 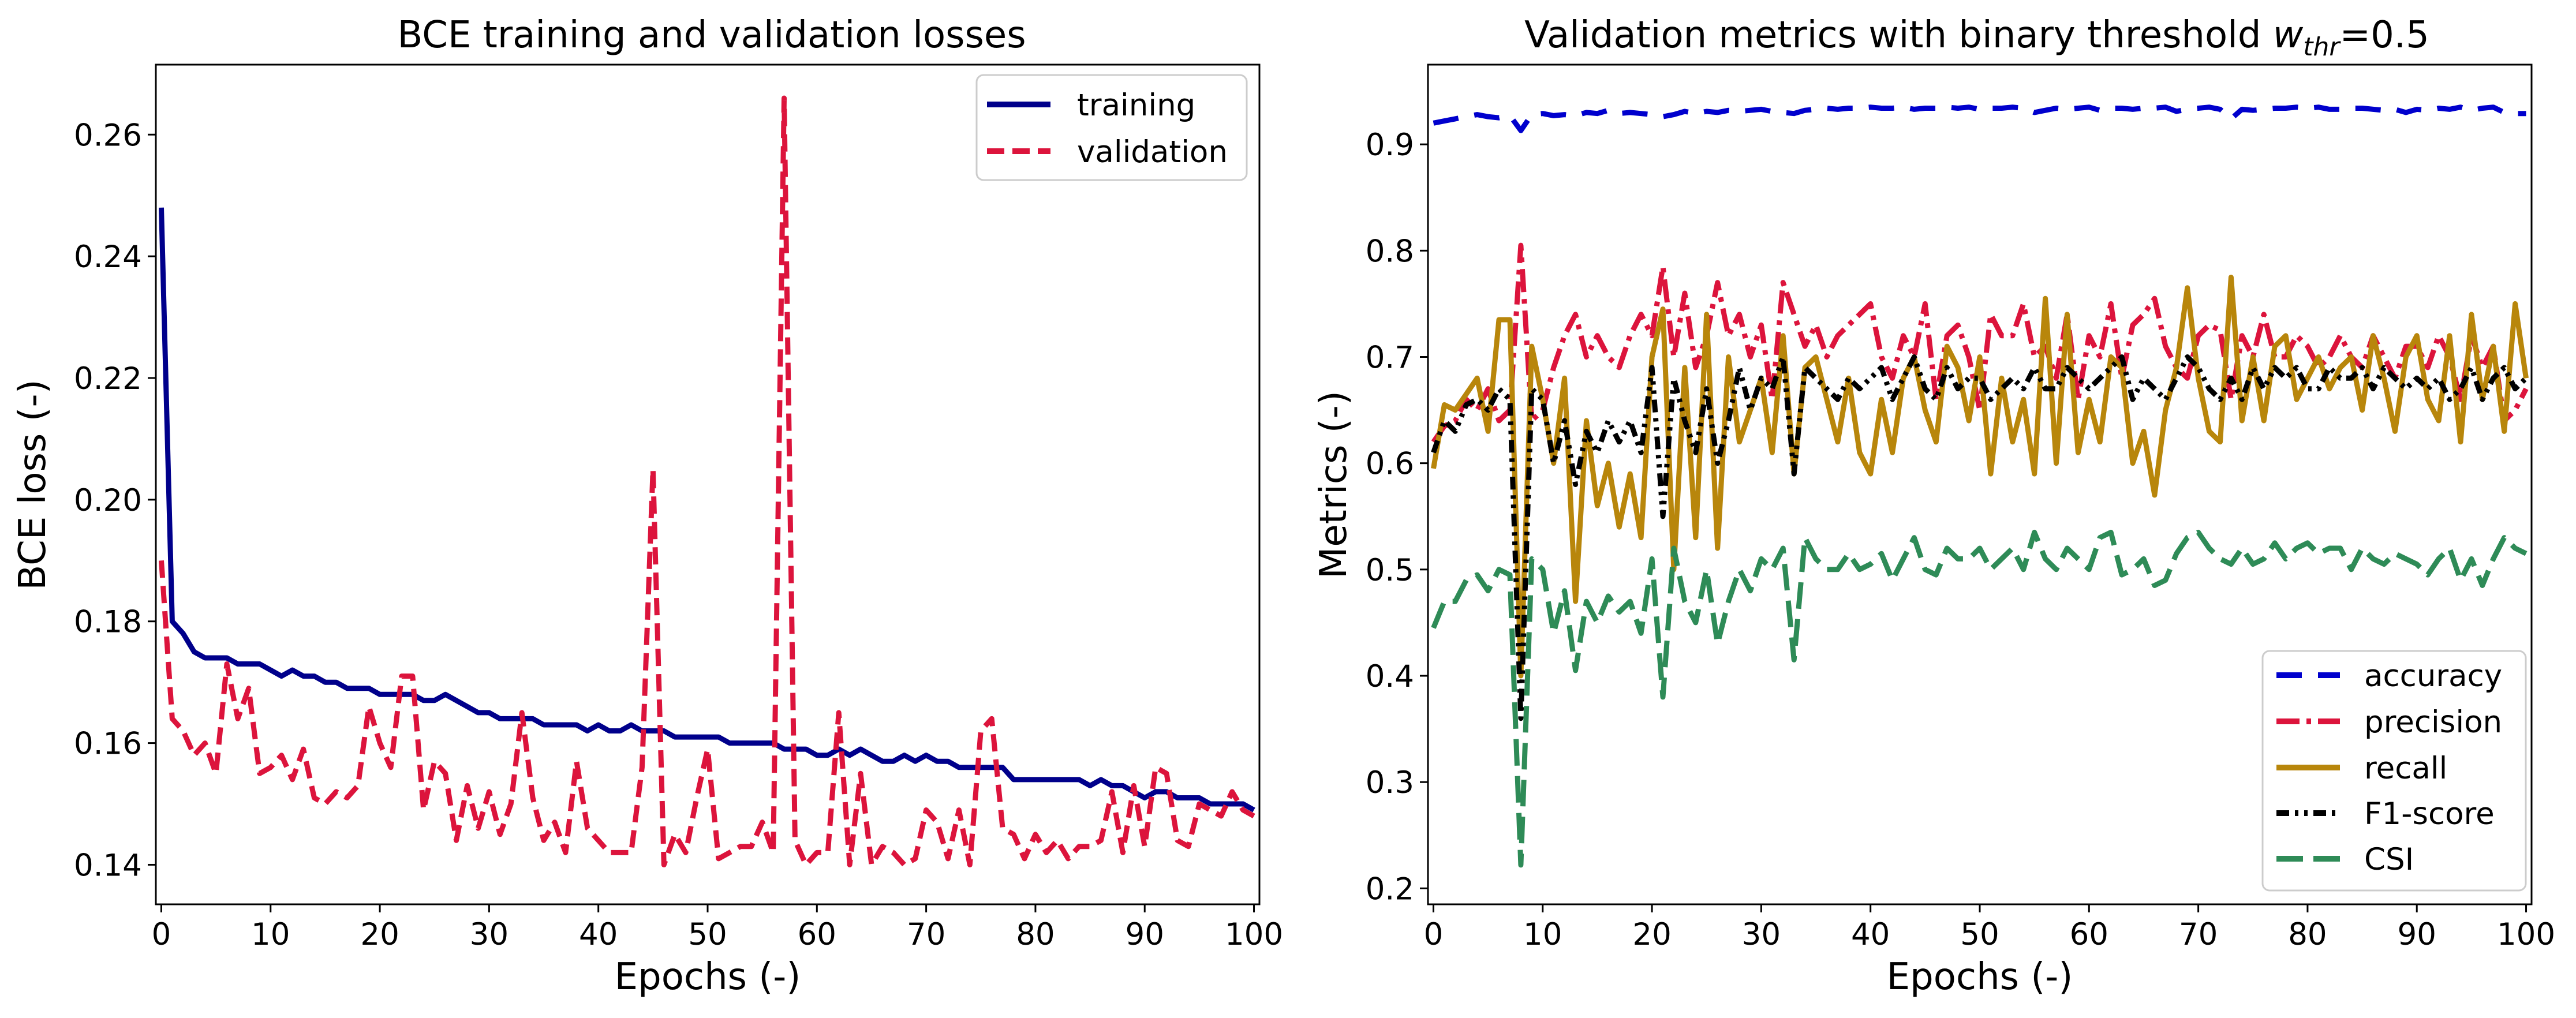 I want to click on y-axis-label: BCE loss (-), so click(x=33, y=484).